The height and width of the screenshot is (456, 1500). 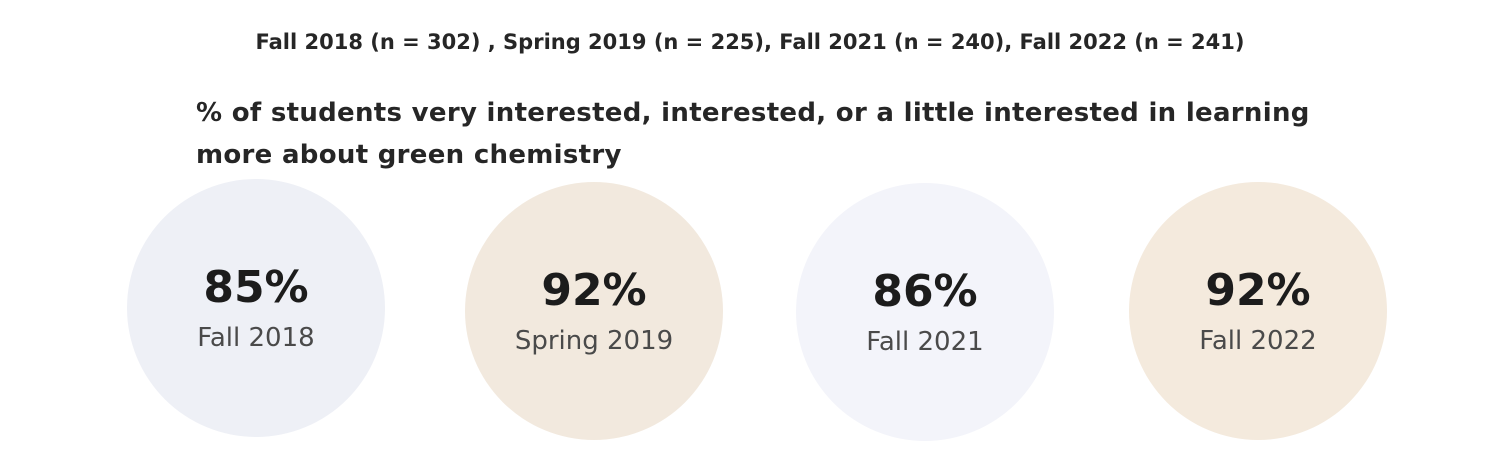 I want to click on bubble-fall-2021: 86% Fall 2021, so click(x=925, y=312).